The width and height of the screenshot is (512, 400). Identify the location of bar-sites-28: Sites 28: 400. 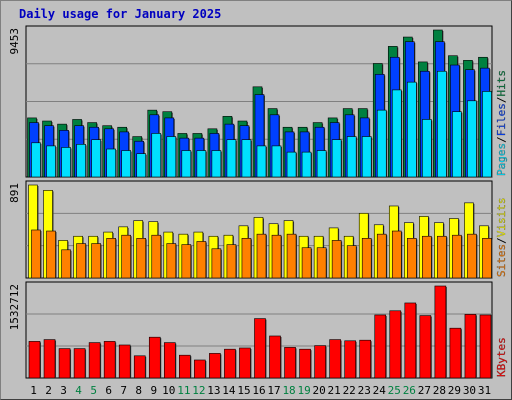
(442, 257).